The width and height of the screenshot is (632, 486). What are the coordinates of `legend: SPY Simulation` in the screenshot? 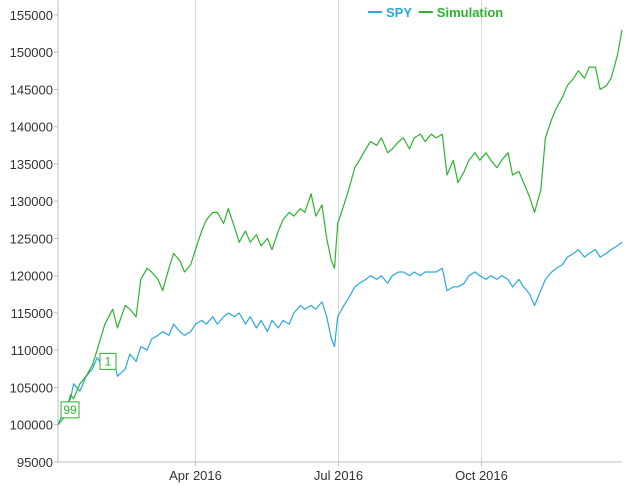 It's located at (435, 12).